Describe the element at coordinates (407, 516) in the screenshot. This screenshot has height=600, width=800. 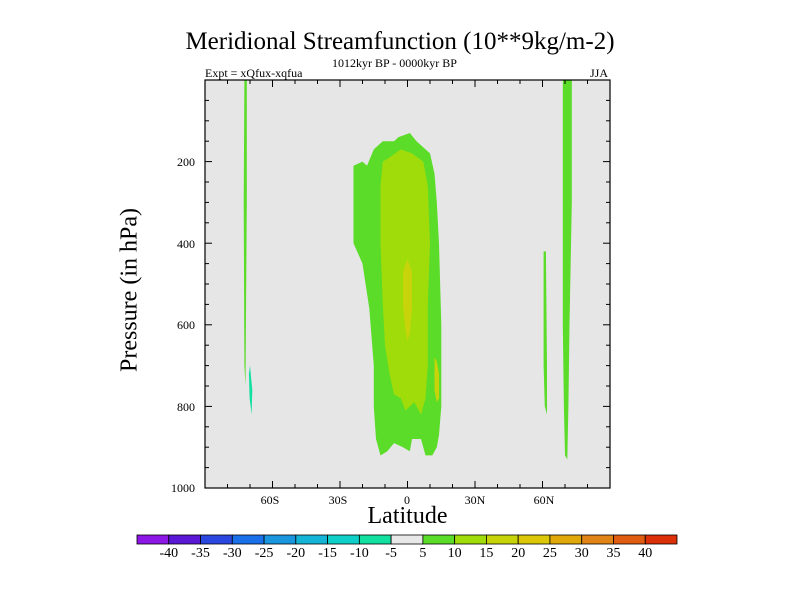
I see `x-axis-label: Latitude` at that location.